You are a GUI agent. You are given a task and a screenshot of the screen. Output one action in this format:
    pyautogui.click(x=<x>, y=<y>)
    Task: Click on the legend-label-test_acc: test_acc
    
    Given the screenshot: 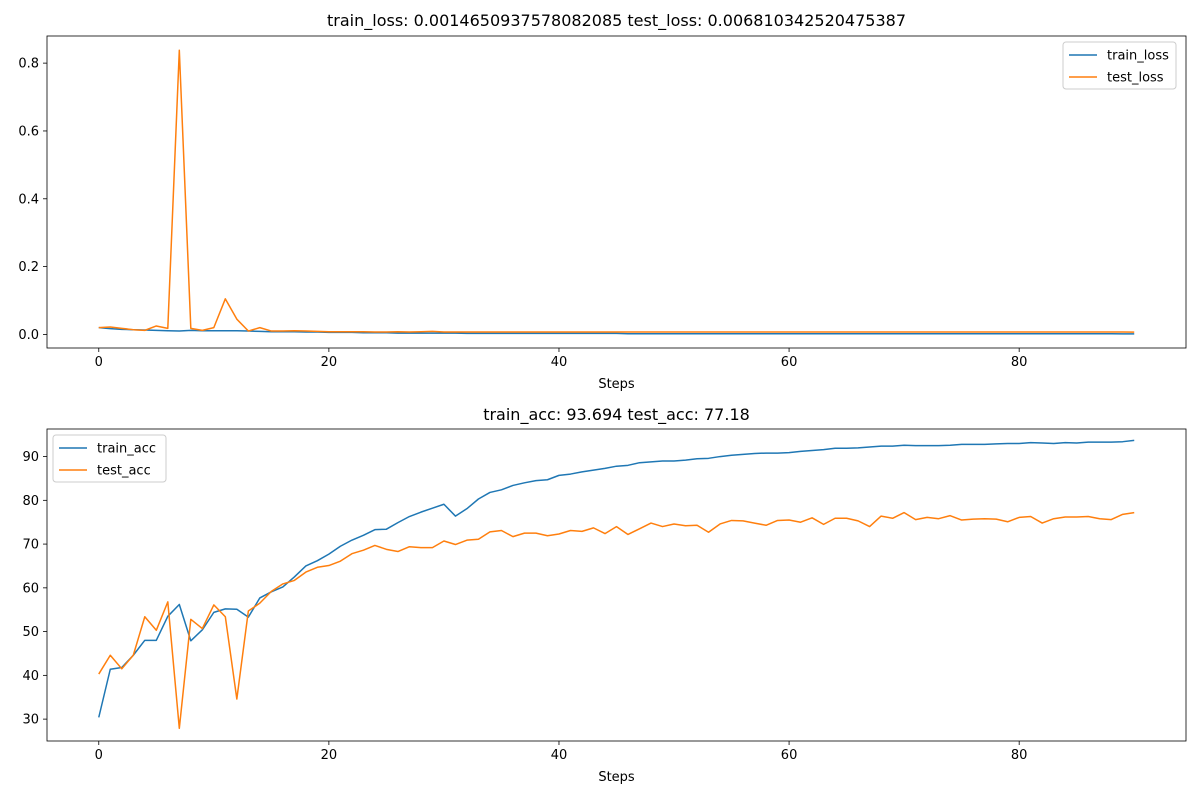 What is the action you would take?
    pyautogui.click(x=124, y=471)
    